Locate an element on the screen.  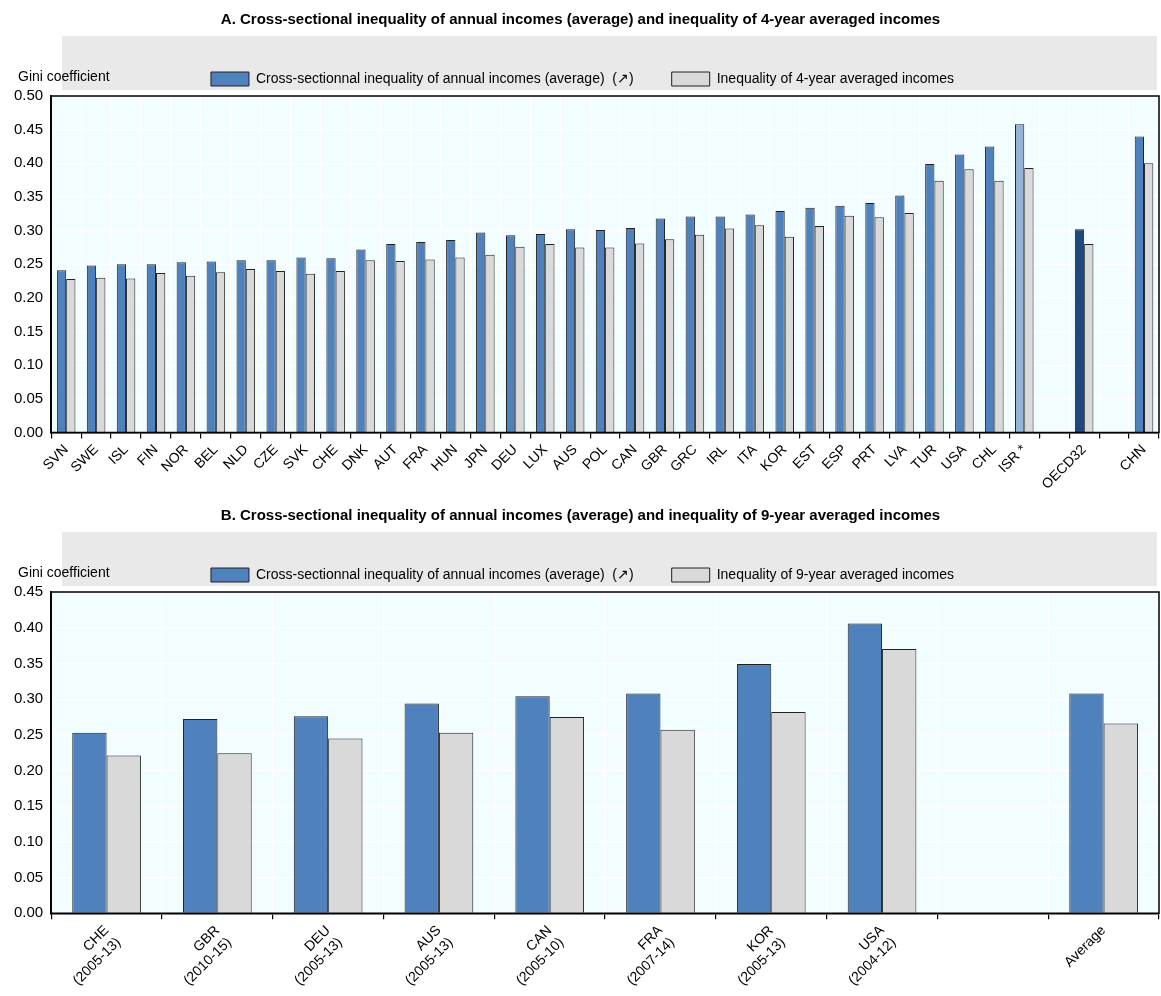
x-tick-label: USA is located at coordinates (953, 456).